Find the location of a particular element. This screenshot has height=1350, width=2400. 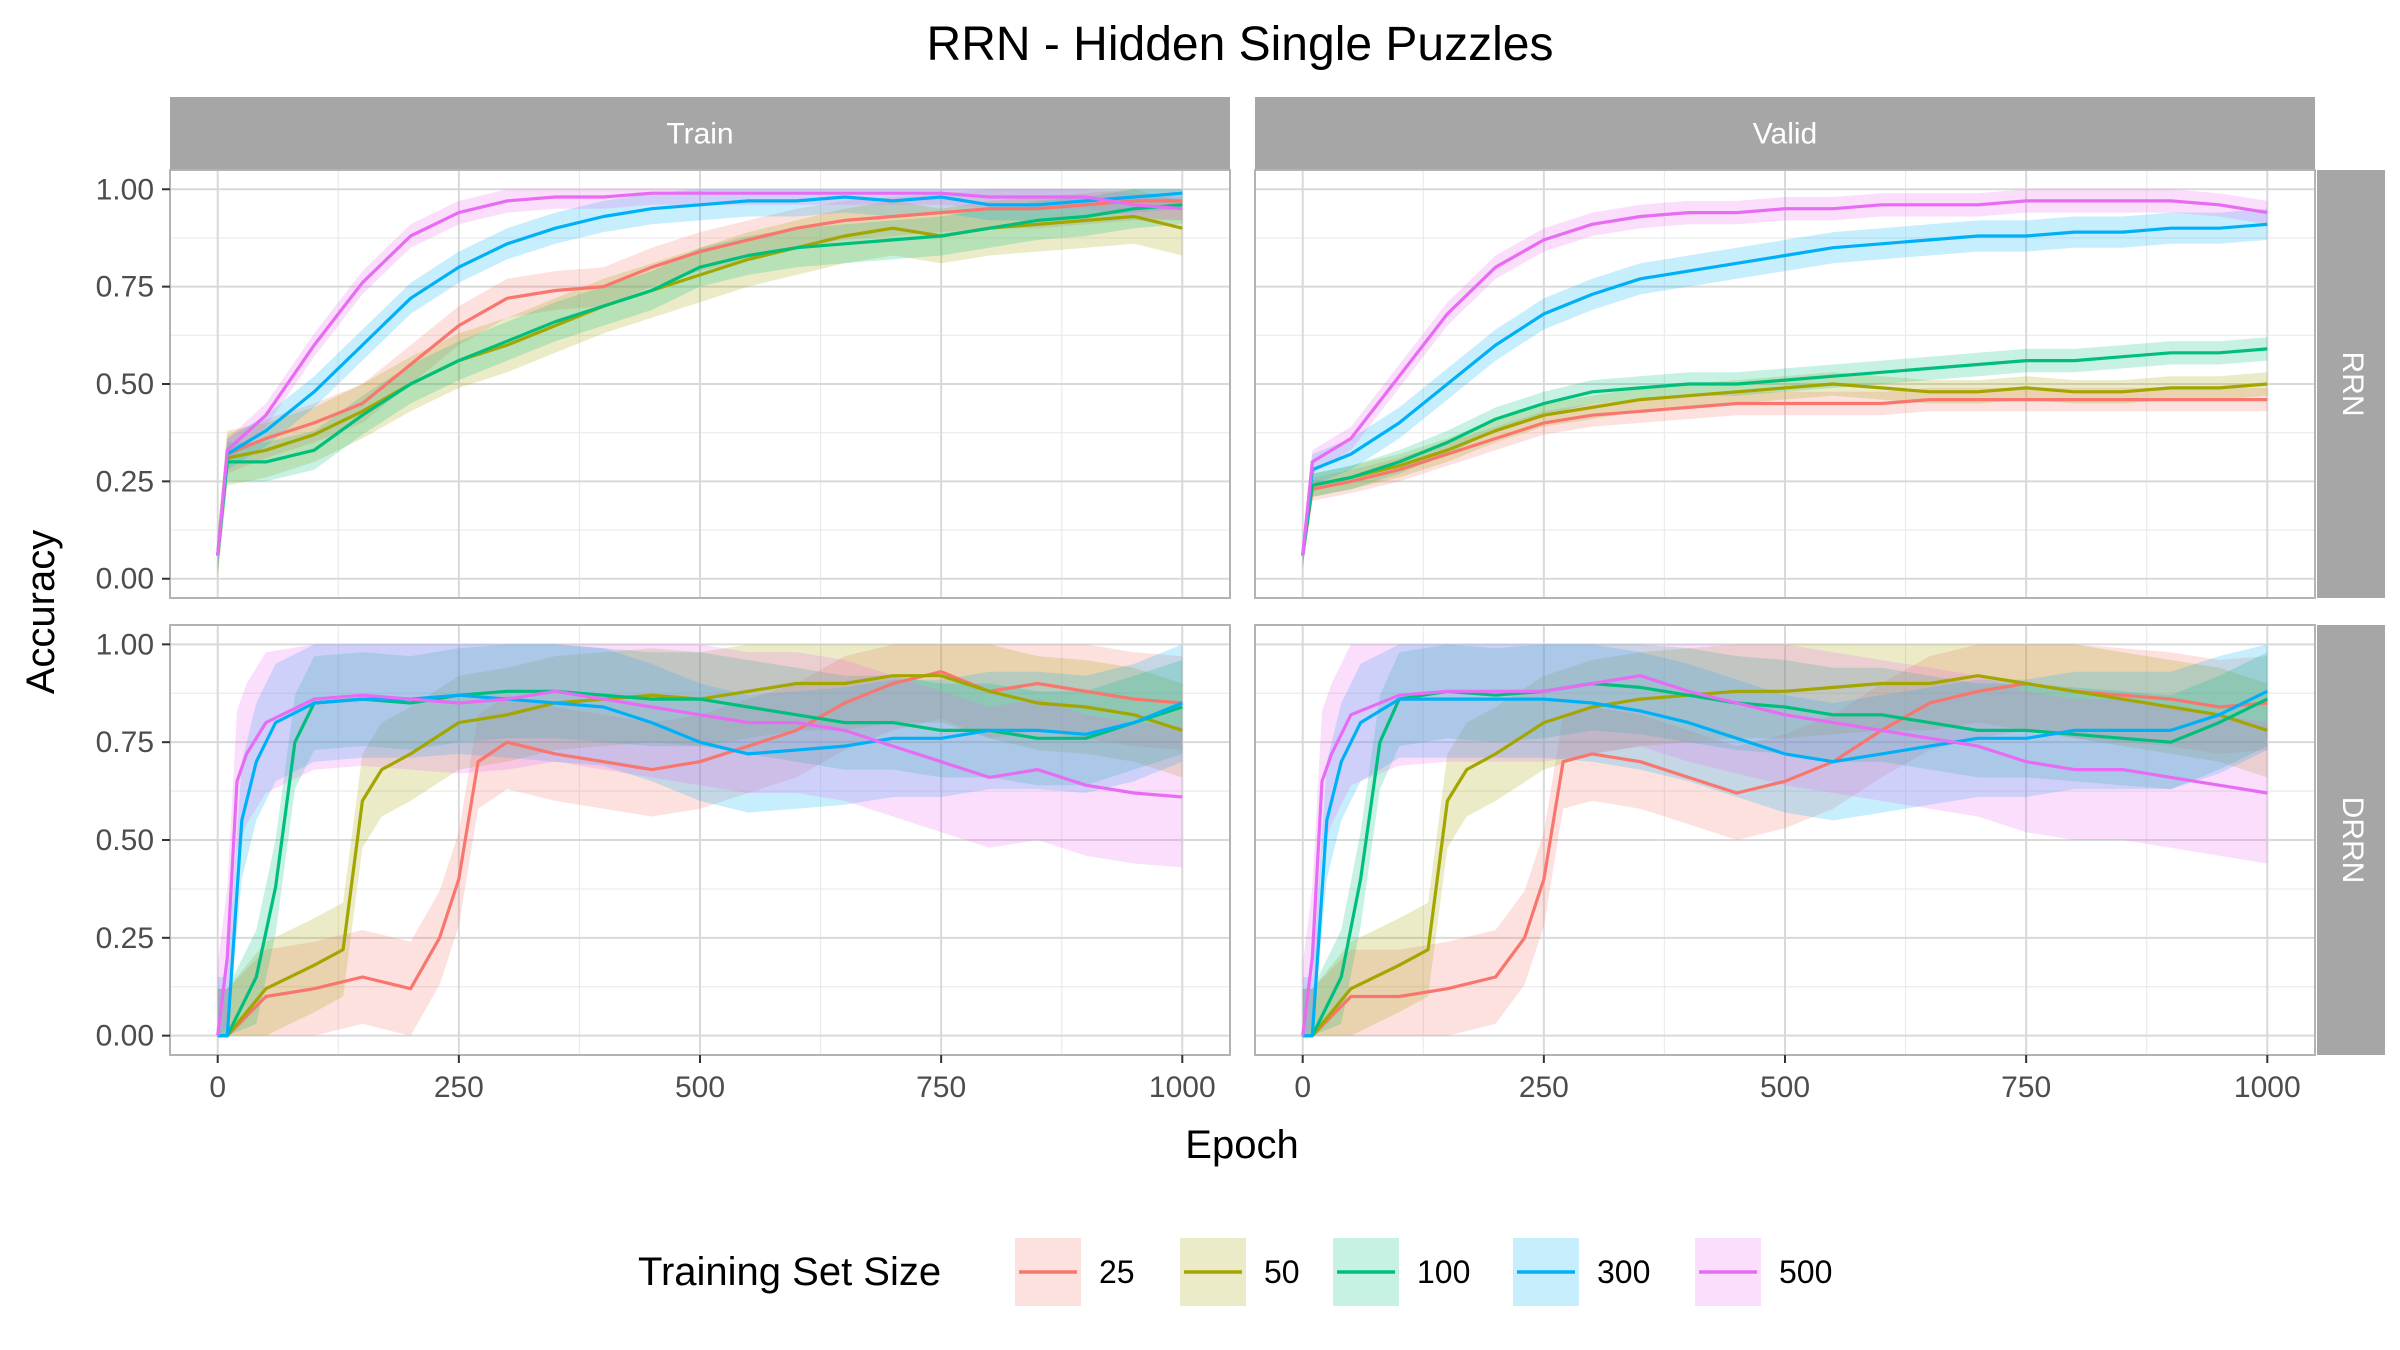

facet-strip-label-drrn: DRRN is located at coordinates (2352, 840).